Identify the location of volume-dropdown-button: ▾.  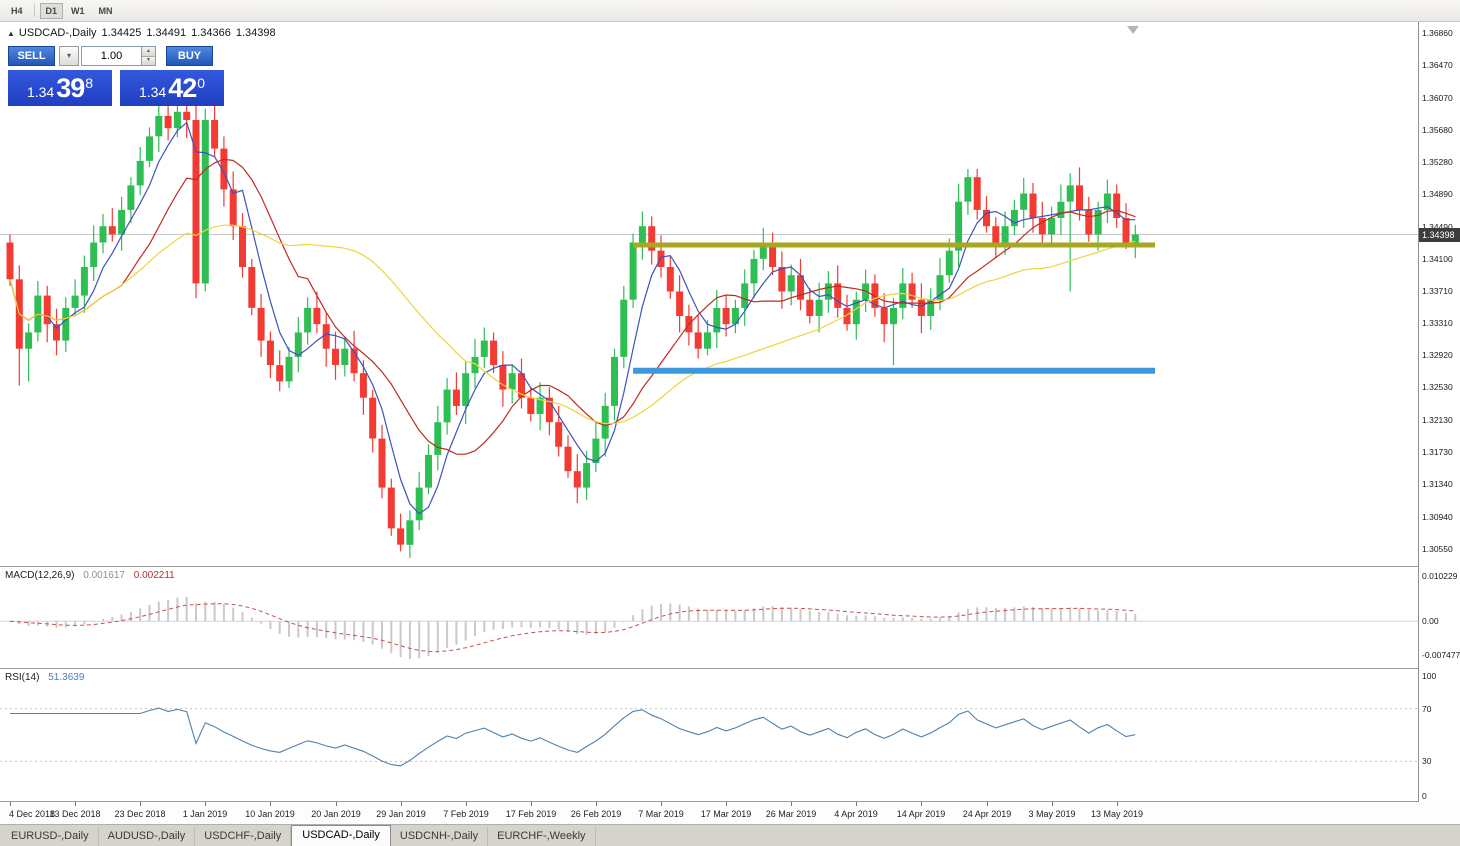
(69, 56).